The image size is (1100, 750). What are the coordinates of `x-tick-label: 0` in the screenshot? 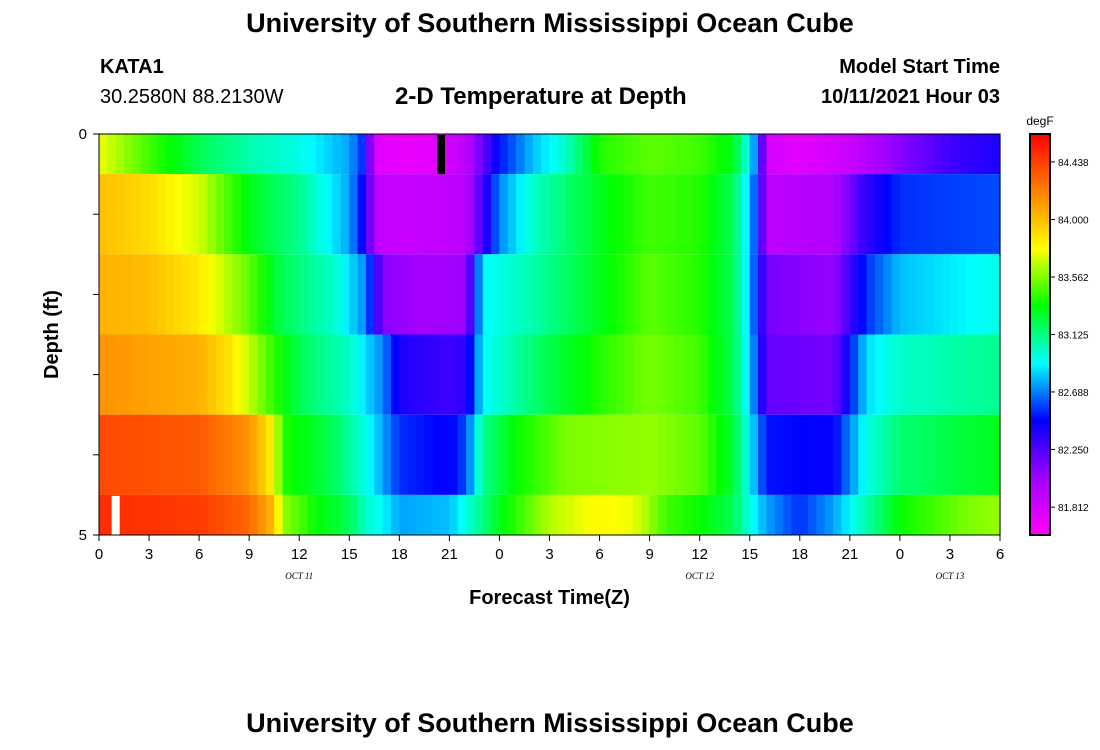 It's located at (99, 554).